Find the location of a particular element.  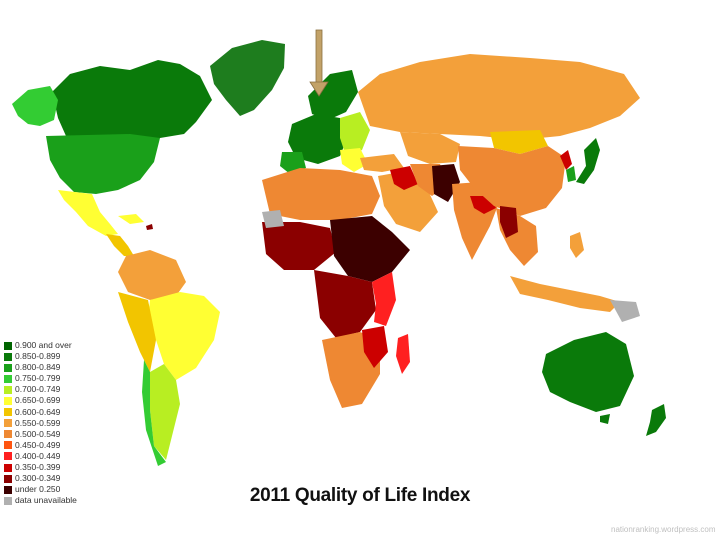

region-mozambique is located at coordinates (375, 347).